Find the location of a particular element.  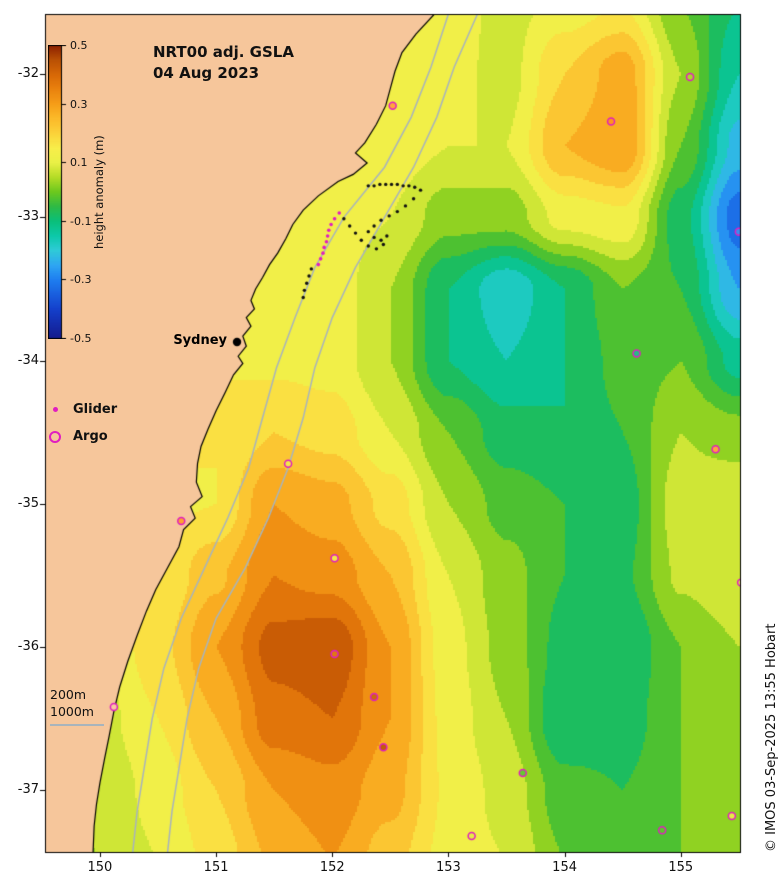

depth-1000m-label: 1000m is located at coordinates (72, 711).